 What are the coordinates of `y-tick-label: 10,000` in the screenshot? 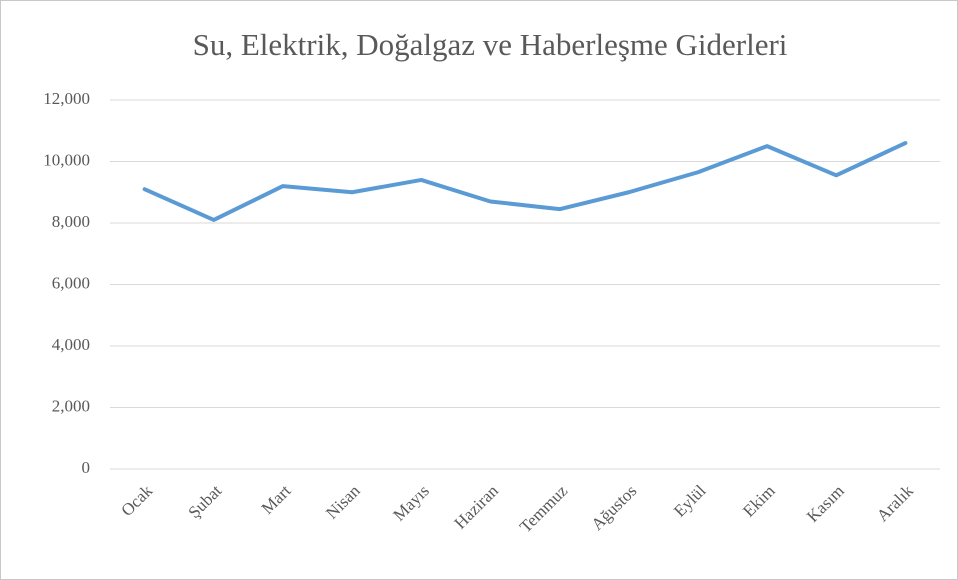 It's located at (66, 159).